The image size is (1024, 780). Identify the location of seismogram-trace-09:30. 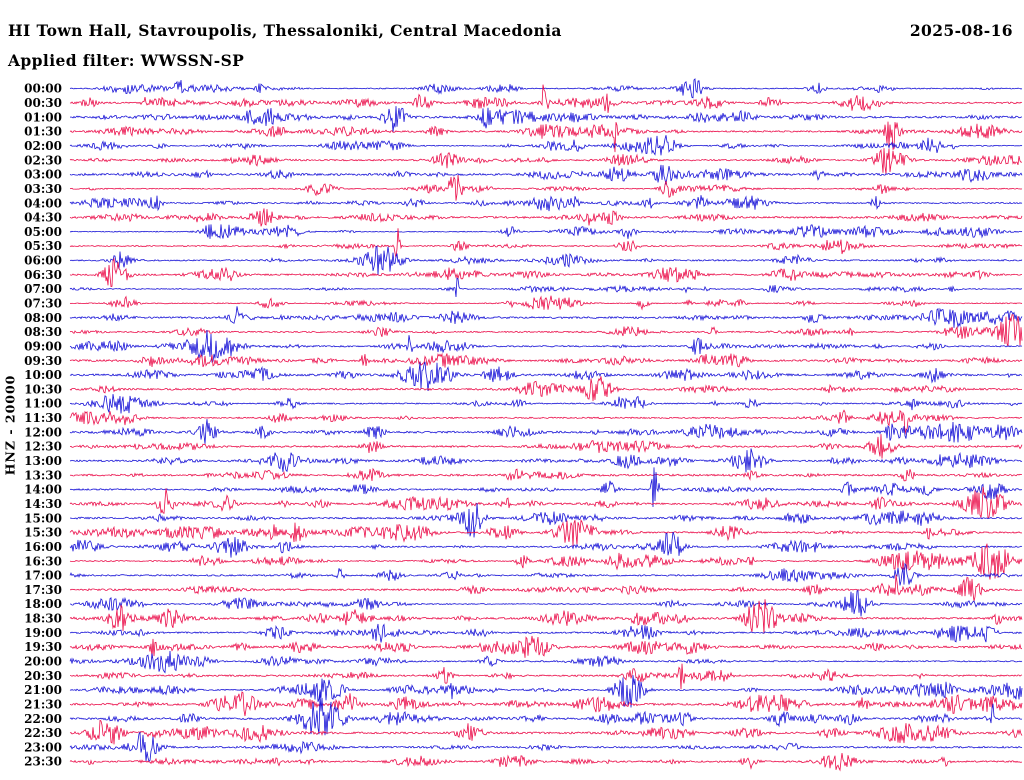
(546, 360).